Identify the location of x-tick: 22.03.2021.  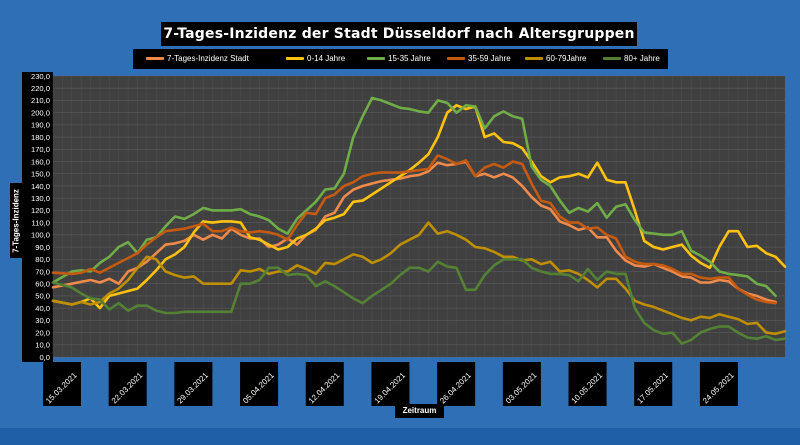
(127, 384).